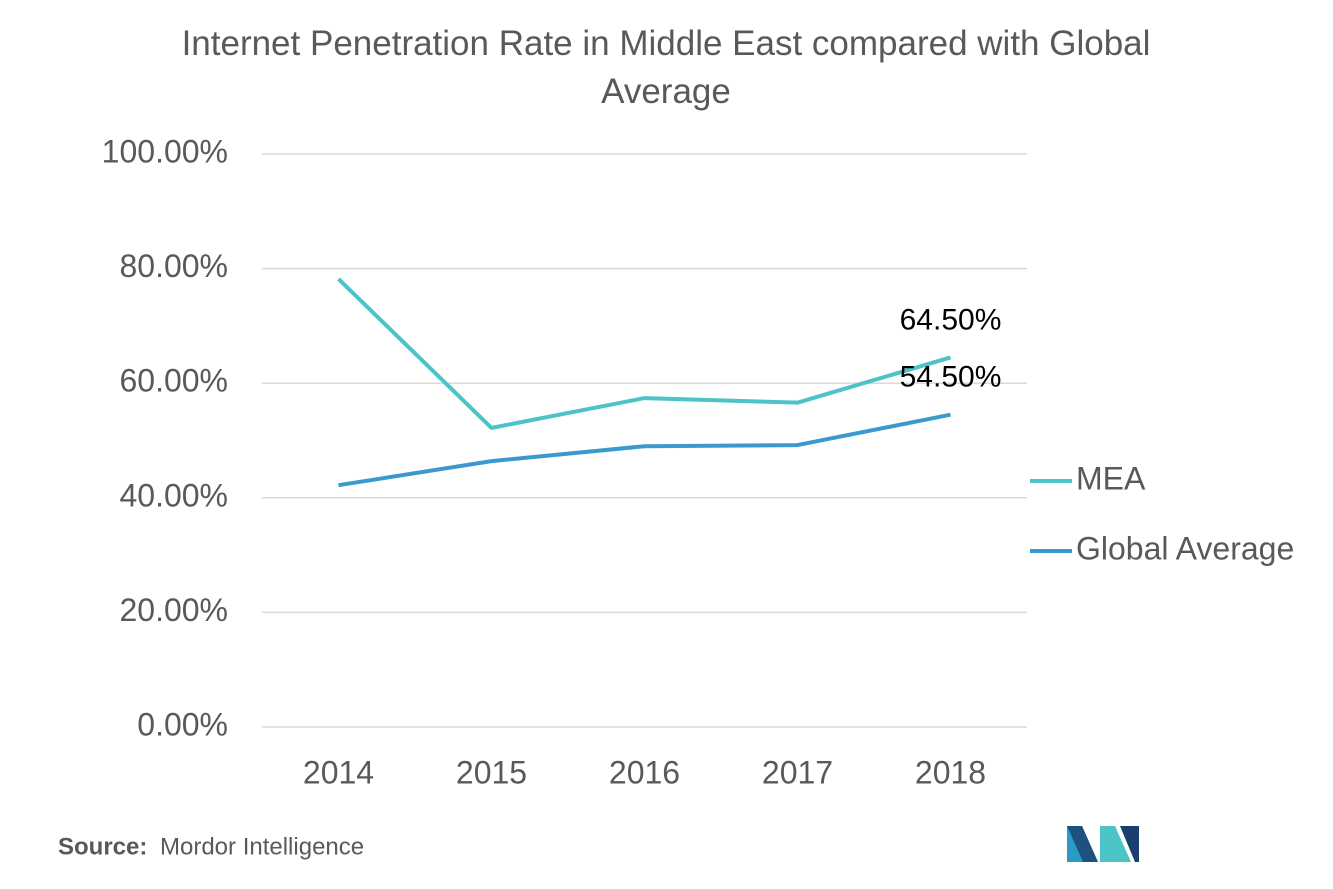 This screenshot has height=889, width=1333. What do you see at coordinates (102, 846) in the screenshot?
I see `source-label: Source:` at bounding box center [102, 846].